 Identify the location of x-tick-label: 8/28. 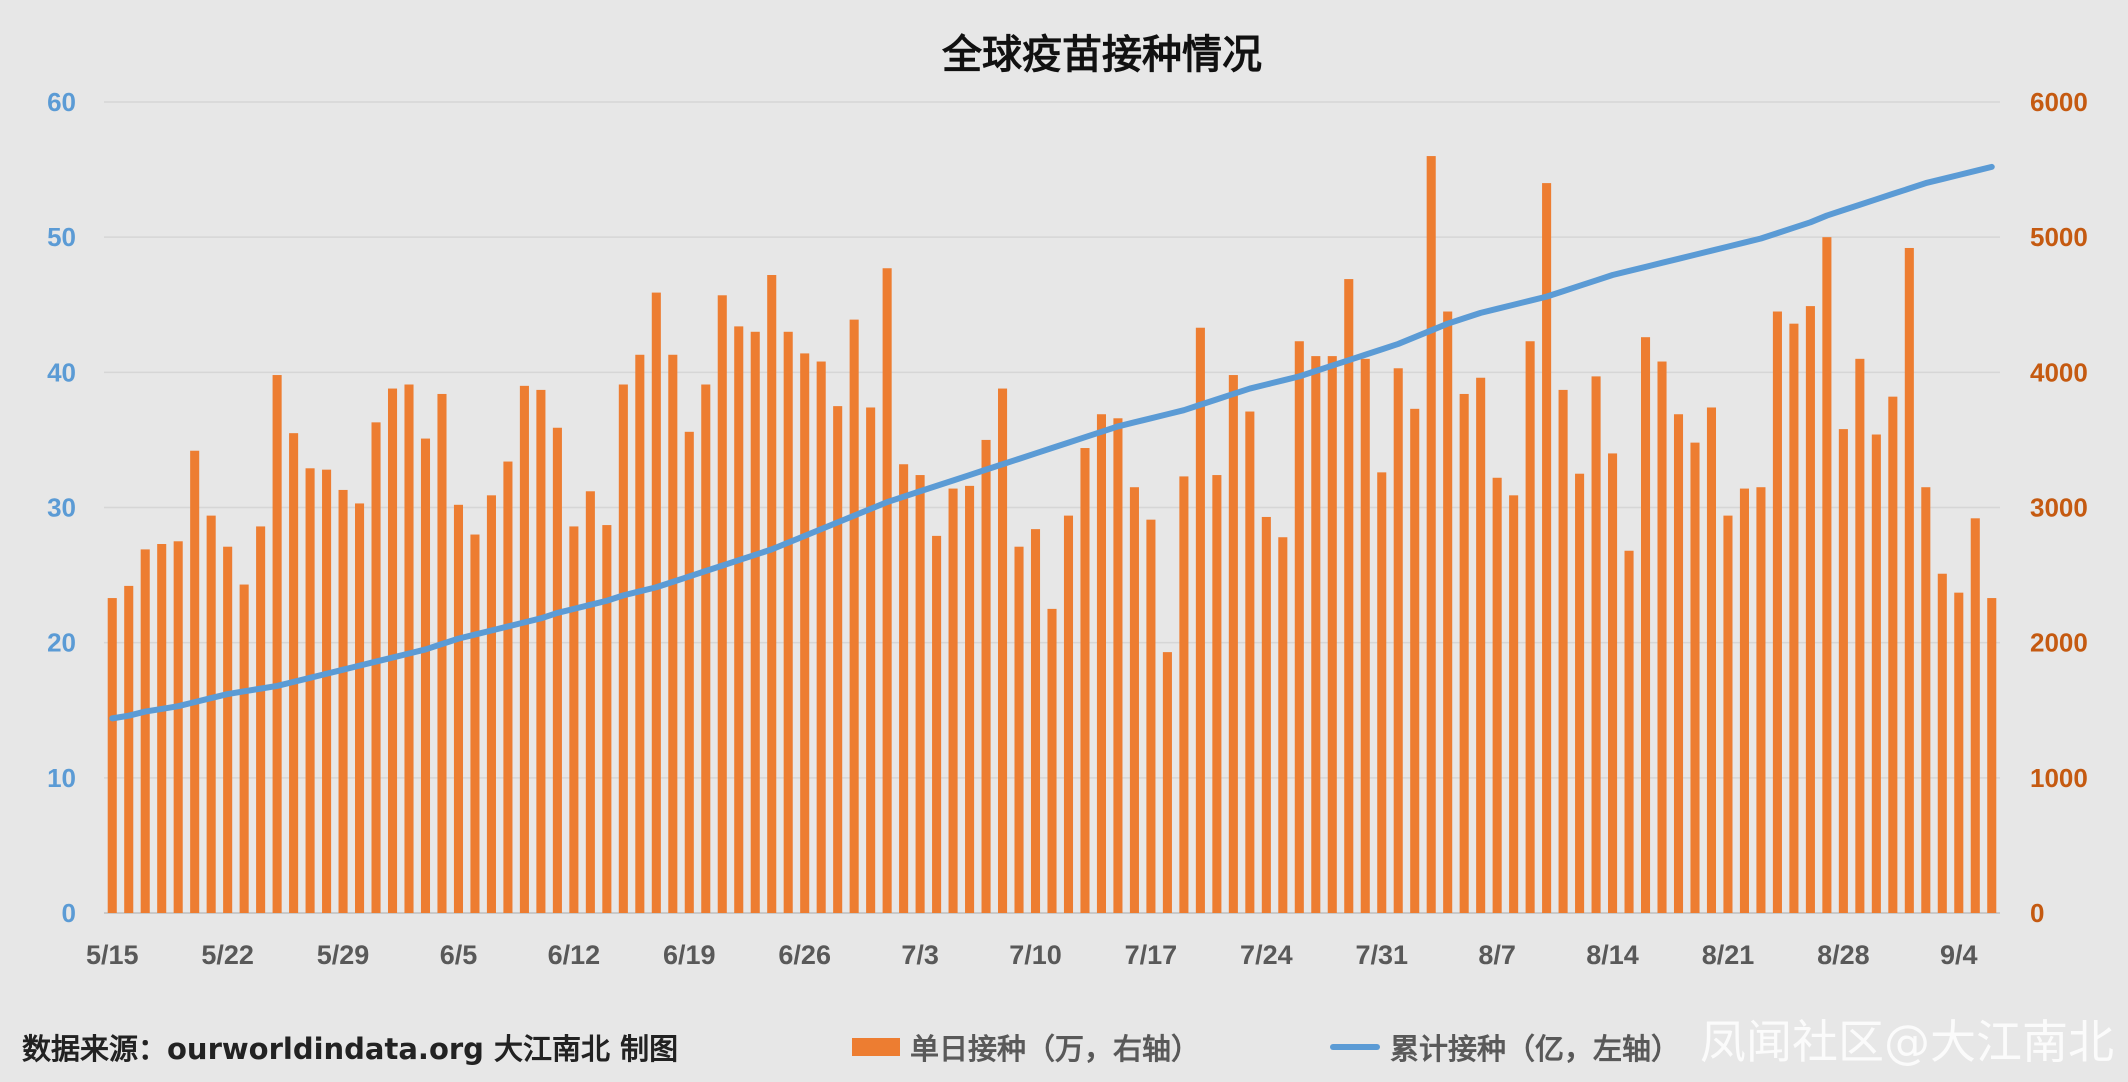
(1843, 955).